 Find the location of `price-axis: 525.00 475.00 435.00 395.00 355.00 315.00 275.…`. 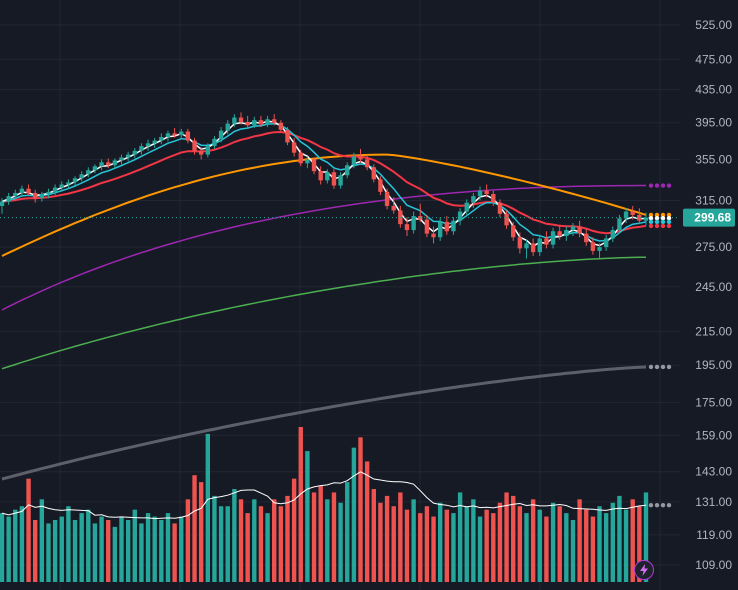

price-axis: 525.00 475.00 435.00 395.00 355.00 315.00 275.… is located at coordinates (713, 295).